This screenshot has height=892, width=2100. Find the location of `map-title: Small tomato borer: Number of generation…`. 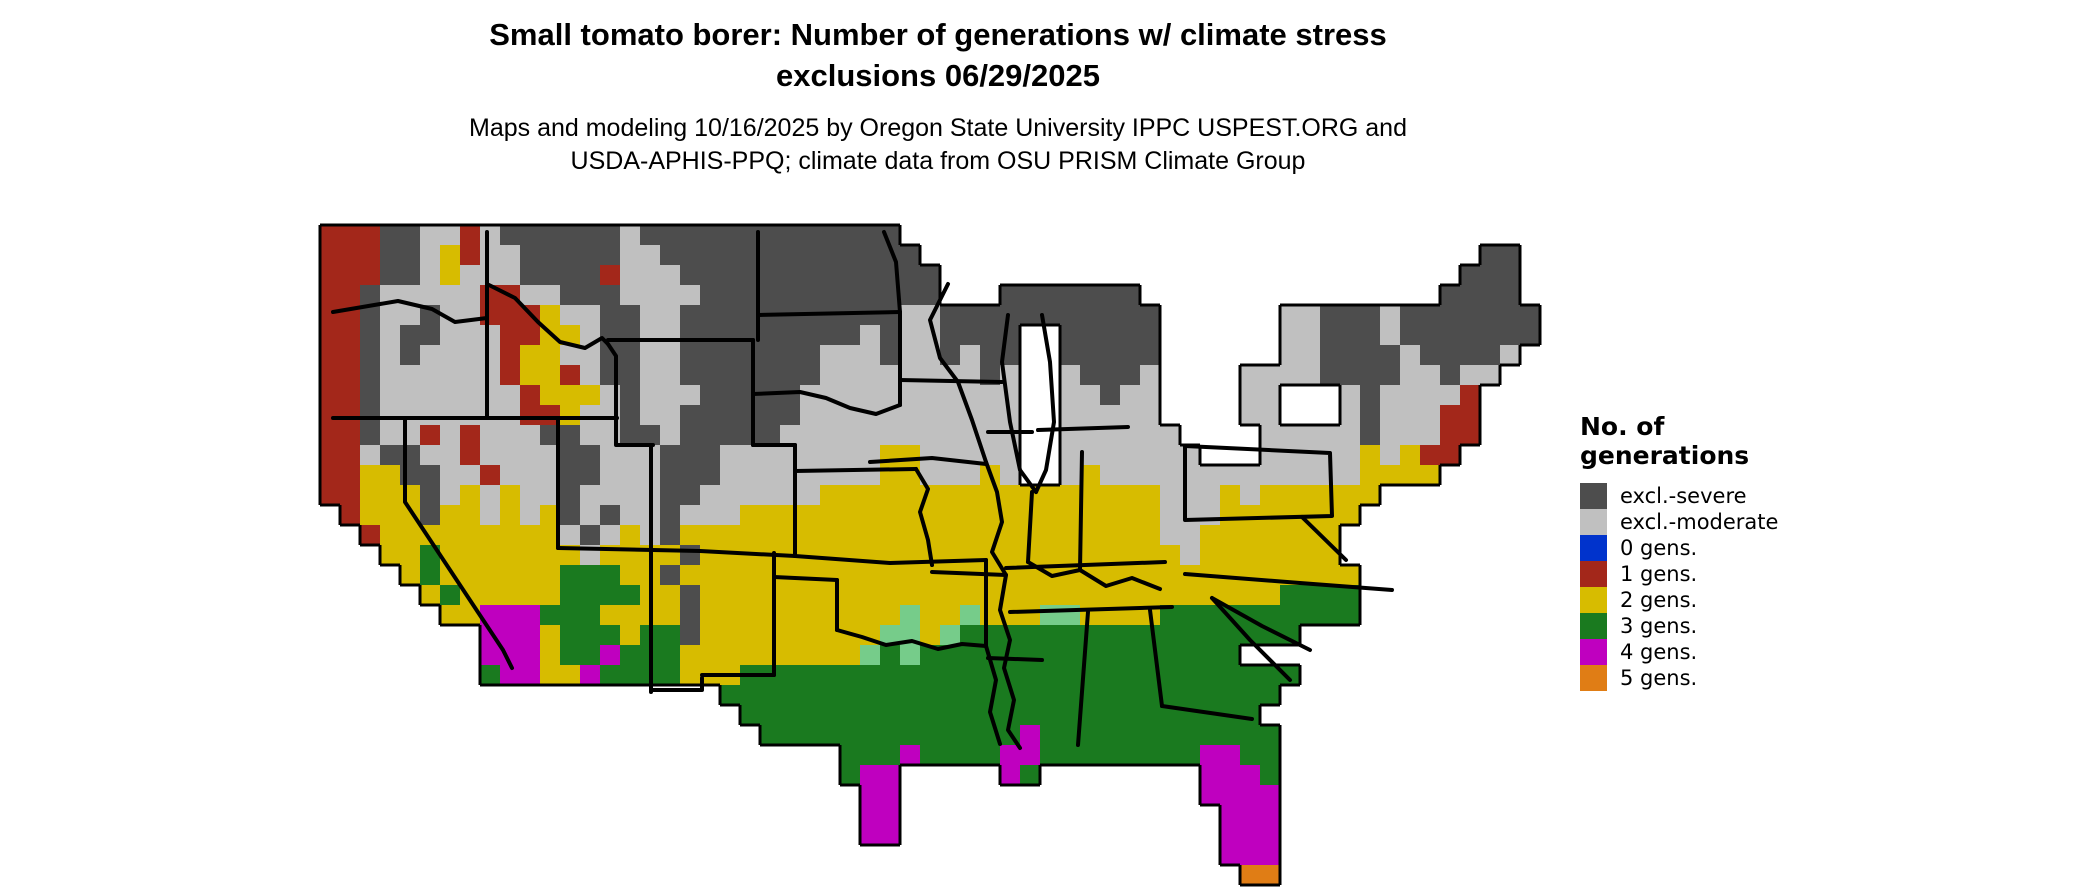

map-title: Small tomato borer: Number of generation… is located at coordinates (938, 55).